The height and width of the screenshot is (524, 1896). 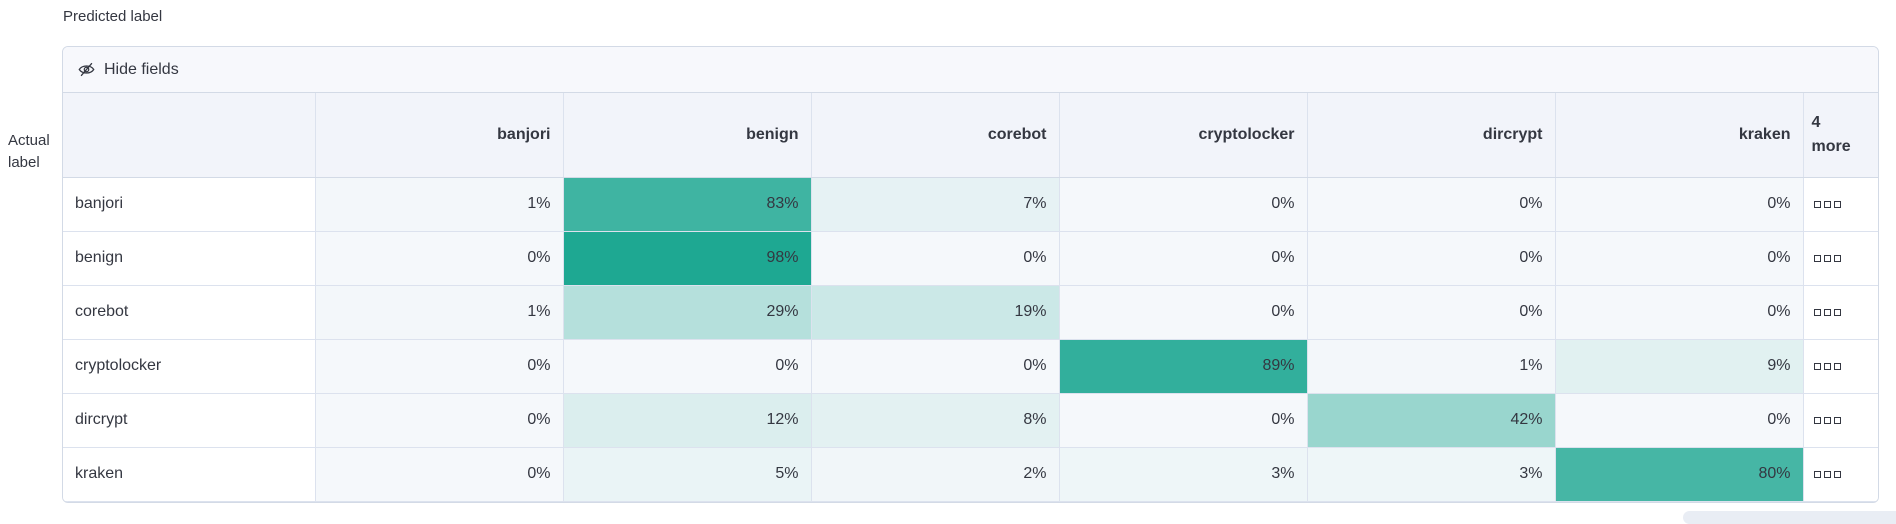 What do you see at coordinates (141, 69) in the screenshot?
I see `hide-fields-label: Hide fields` at bounding box center [141, 69].